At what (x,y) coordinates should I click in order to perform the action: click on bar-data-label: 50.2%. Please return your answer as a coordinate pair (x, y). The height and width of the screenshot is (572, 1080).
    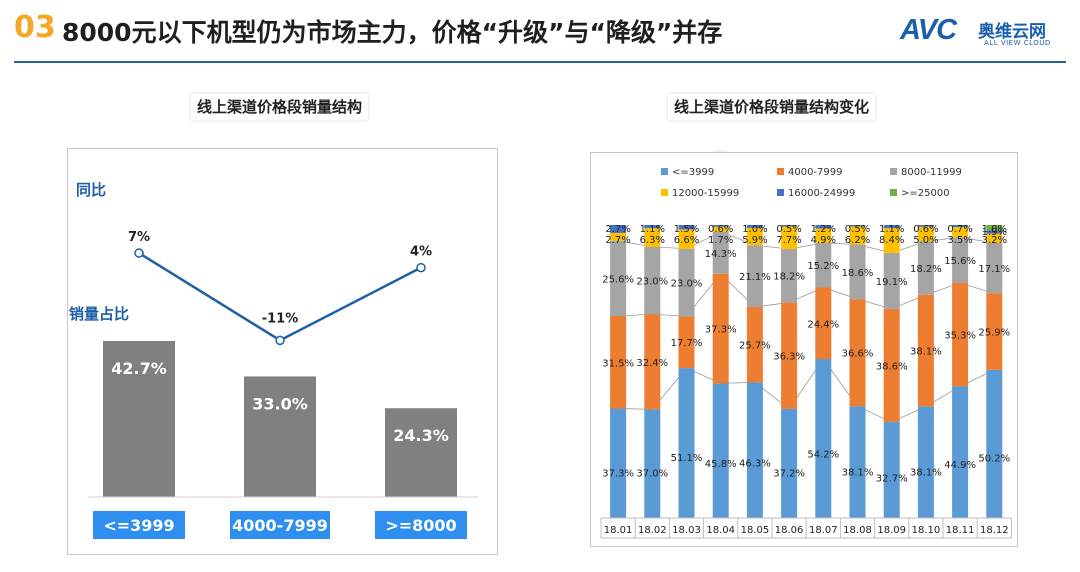
    Looking at the image, I should click on (994, 459).